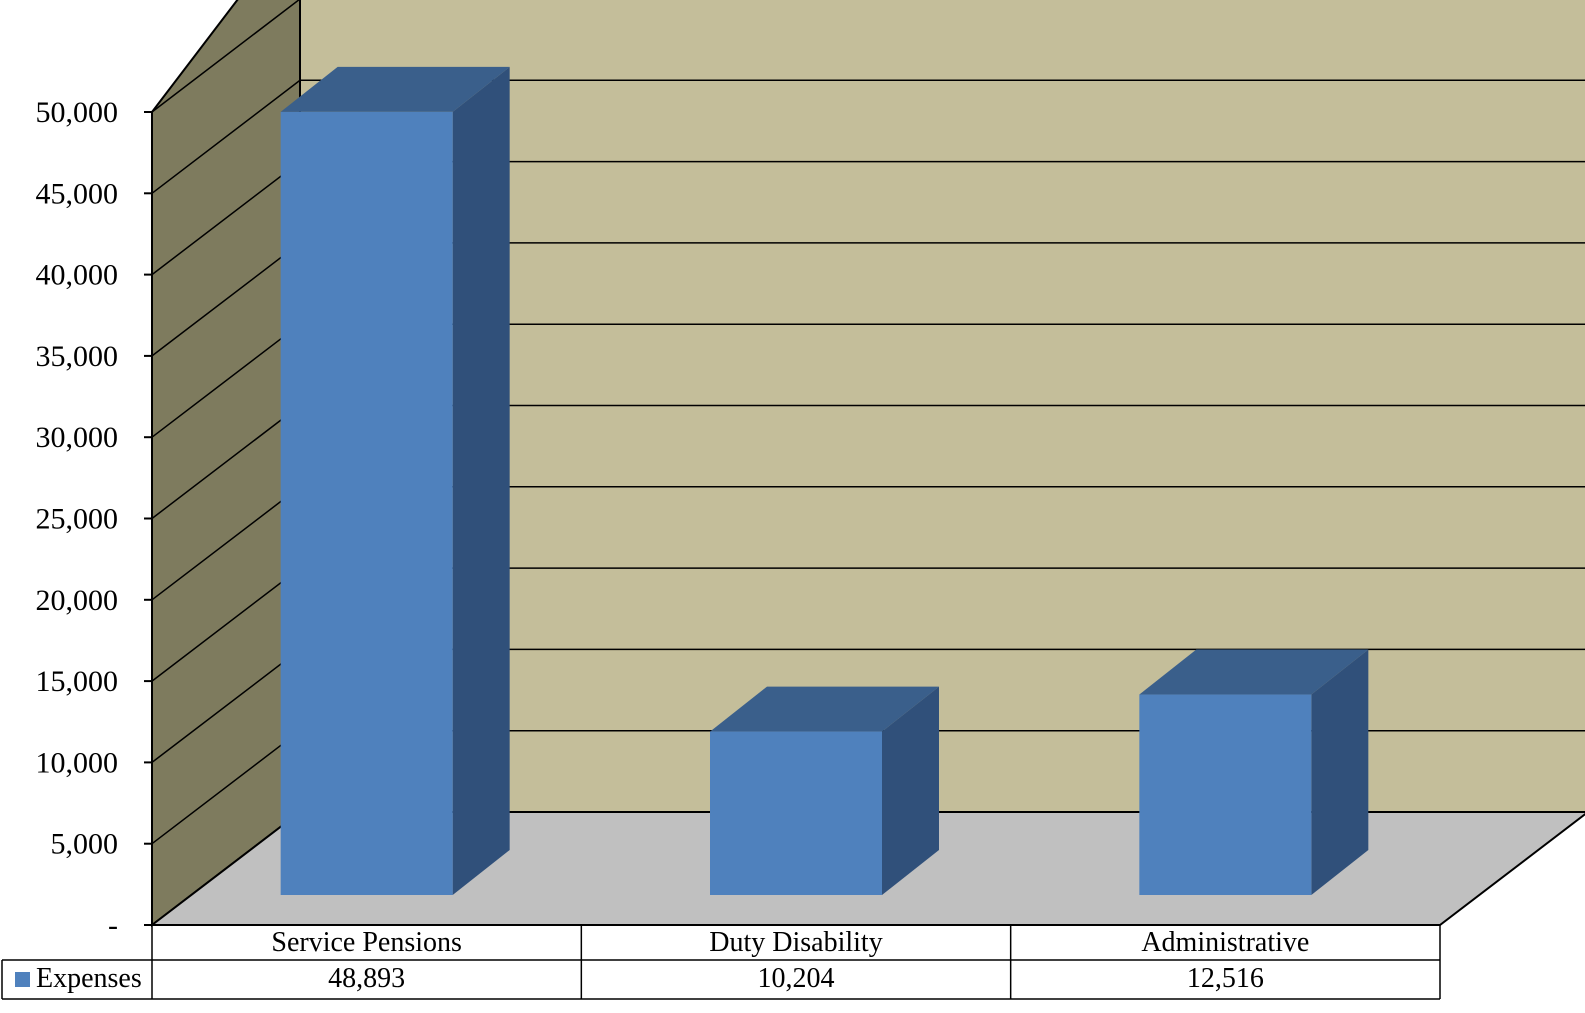 The image size is (1585, 1013). I want to click on category-label-2: Administrative, so click(1225, 942).